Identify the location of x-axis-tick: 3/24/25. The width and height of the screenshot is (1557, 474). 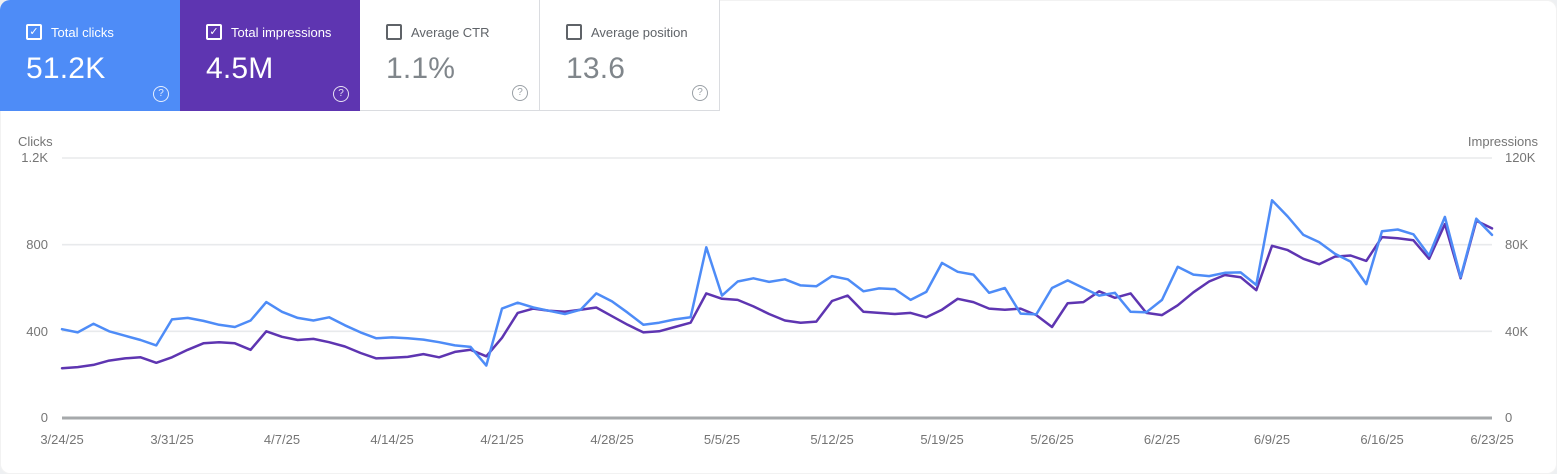
(62, 439).